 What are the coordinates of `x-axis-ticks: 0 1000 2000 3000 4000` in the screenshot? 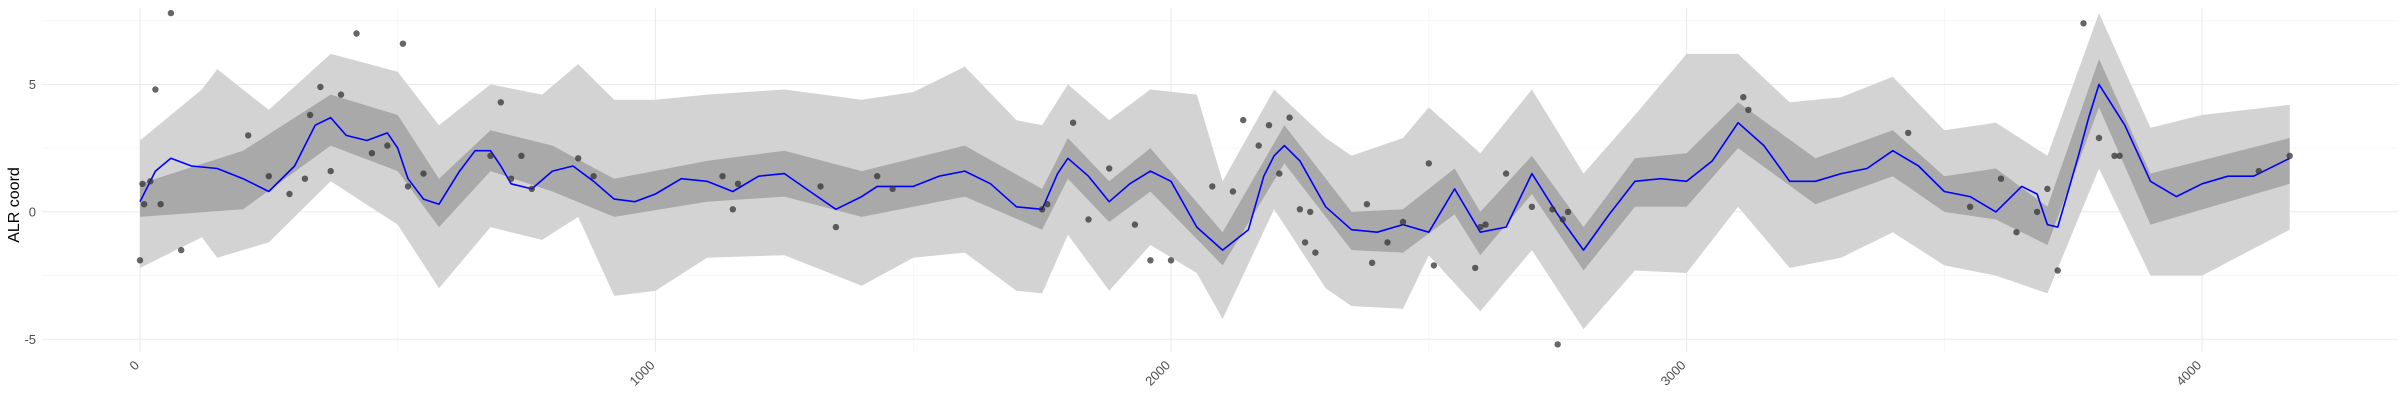 It's located at (1165, 373).